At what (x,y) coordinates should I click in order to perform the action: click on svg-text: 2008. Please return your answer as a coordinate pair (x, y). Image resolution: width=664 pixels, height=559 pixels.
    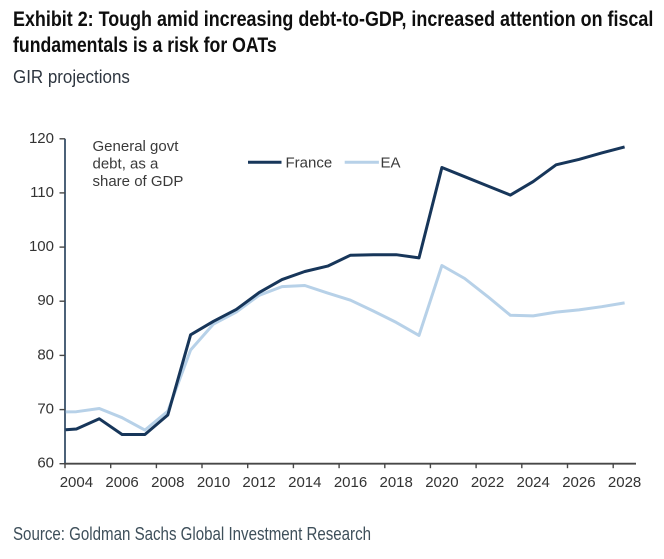
    Looking at the image, I should click on (167, 482).